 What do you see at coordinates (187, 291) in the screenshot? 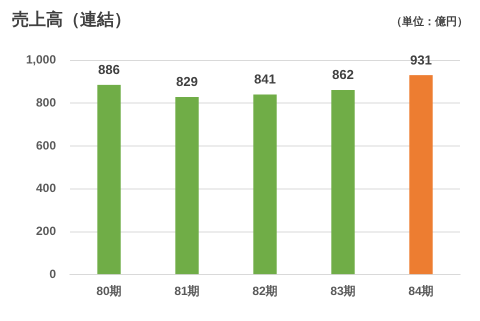
I see `x-tick-label: 81期` at bounding box center [187, 291].